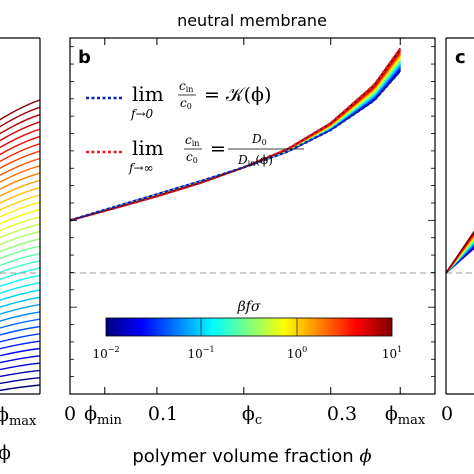  Describe the element at coordinates (249, 307) in the screenshot. I see `colorbar-label: βfσ` at that location.